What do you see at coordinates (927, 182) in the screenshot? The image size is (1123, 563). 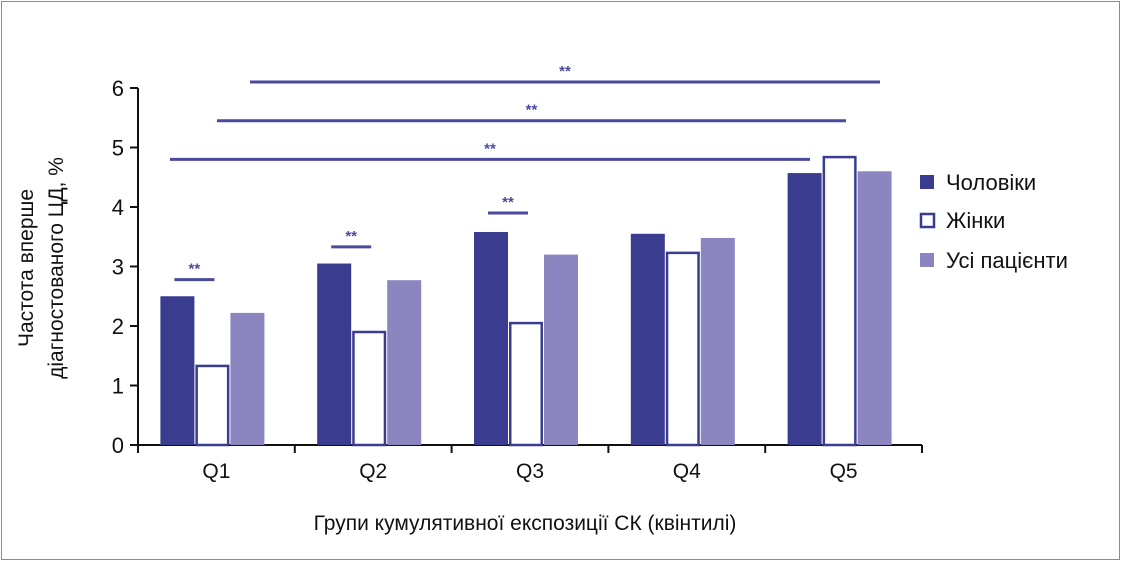 I see `legend-swatch-men` at bounding box center [927, 182].